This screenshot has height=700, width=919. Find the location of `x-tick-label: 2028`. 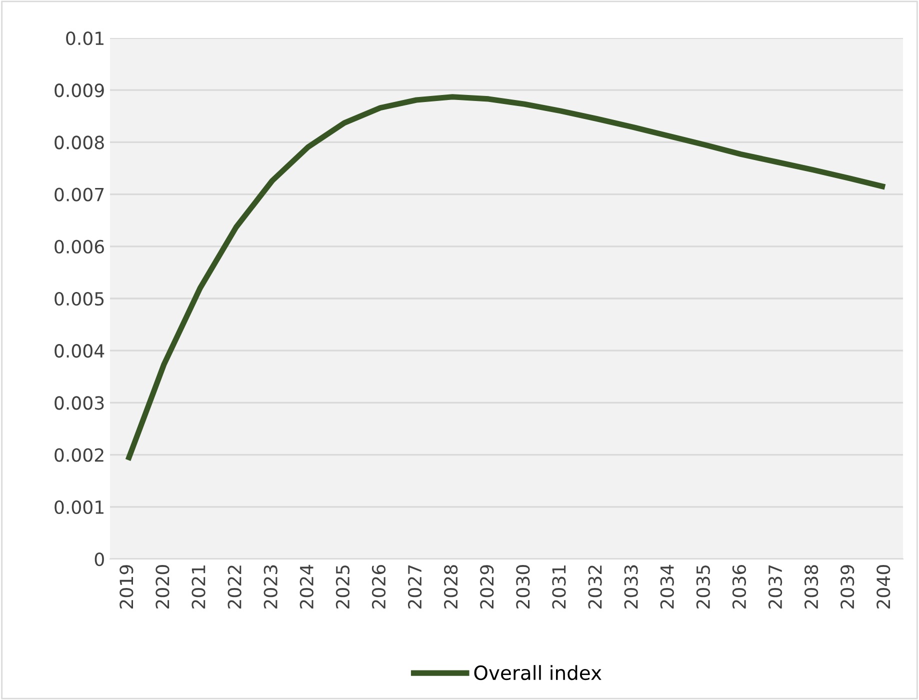

x-tick-label: 2028 is located at coordinates (451, 586).